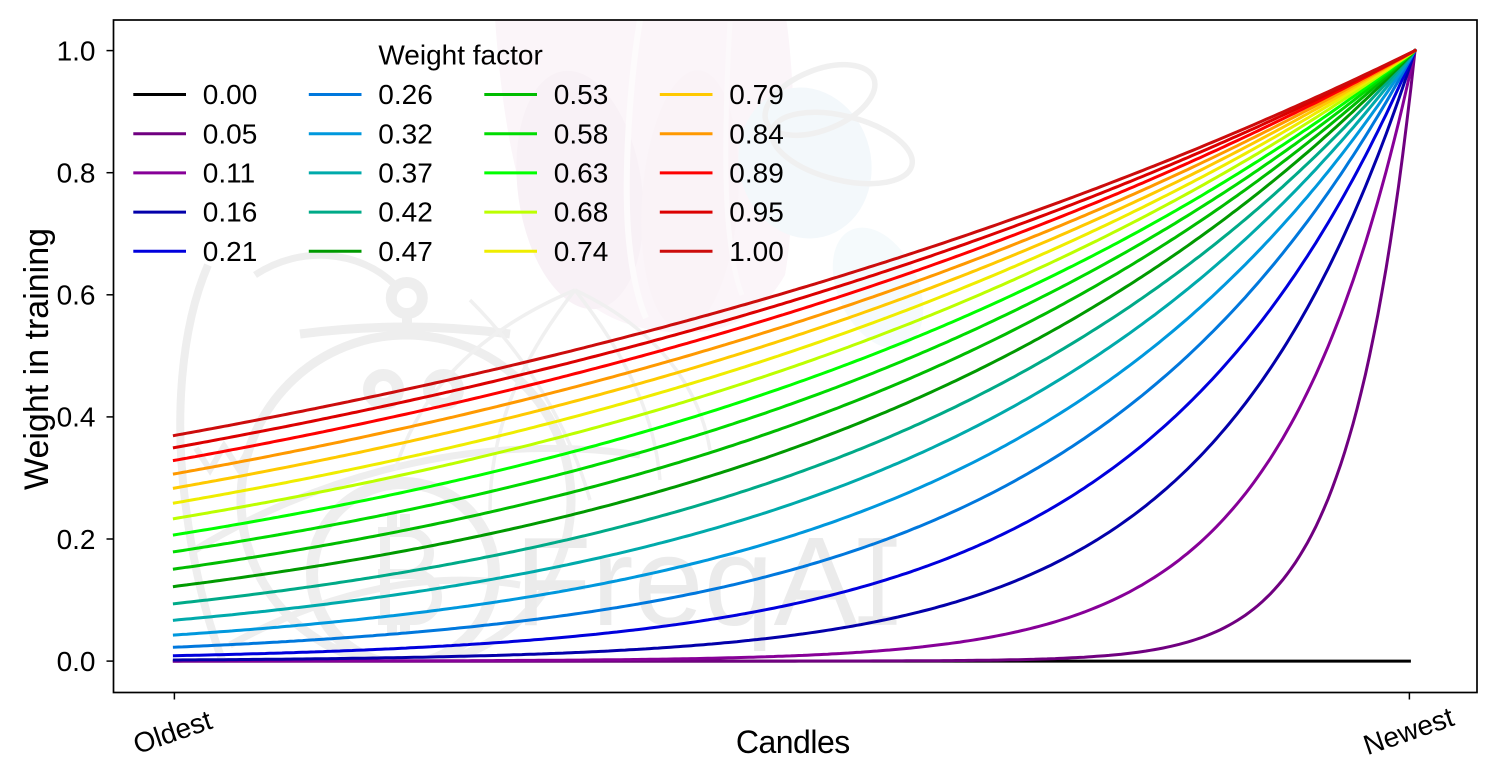 The image size is (1502, 774). I want to click on svg-text: Weight factor, so click(460, 55).